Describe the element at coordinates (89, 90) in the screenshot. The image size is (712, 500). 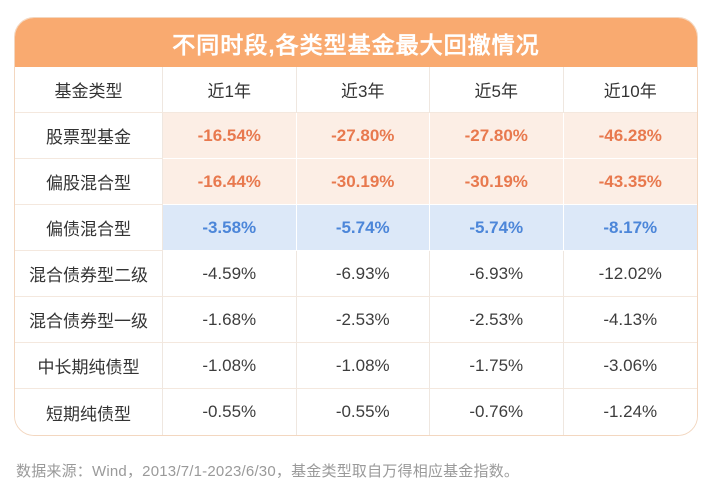
I see `column-header-fund-type: 基金类型` at that location.